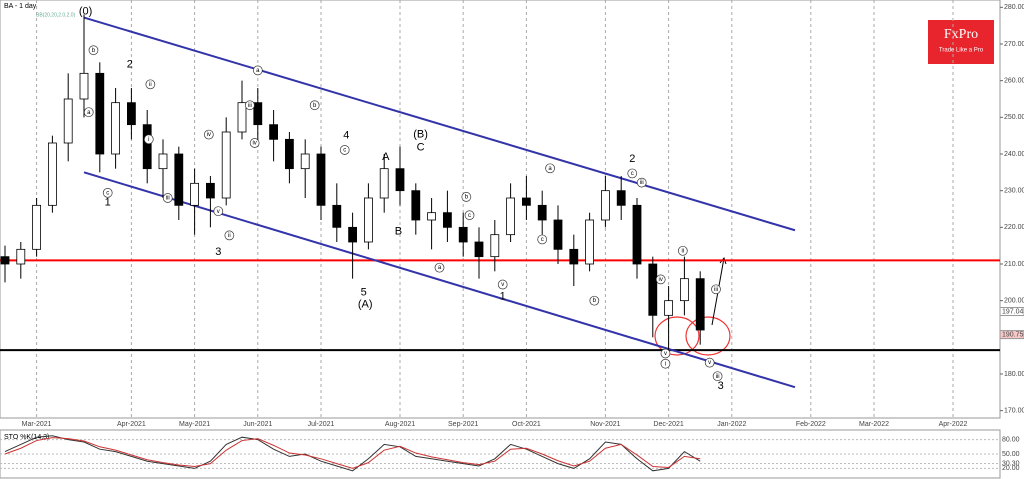  I want to click on x-tick-label: Nov-2021, so click(605, 424).